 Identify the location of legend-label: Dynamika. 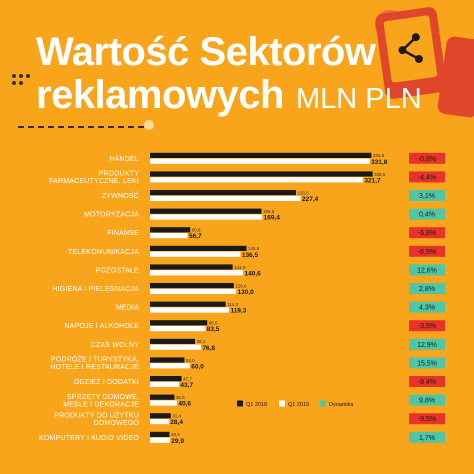
(341, 405).